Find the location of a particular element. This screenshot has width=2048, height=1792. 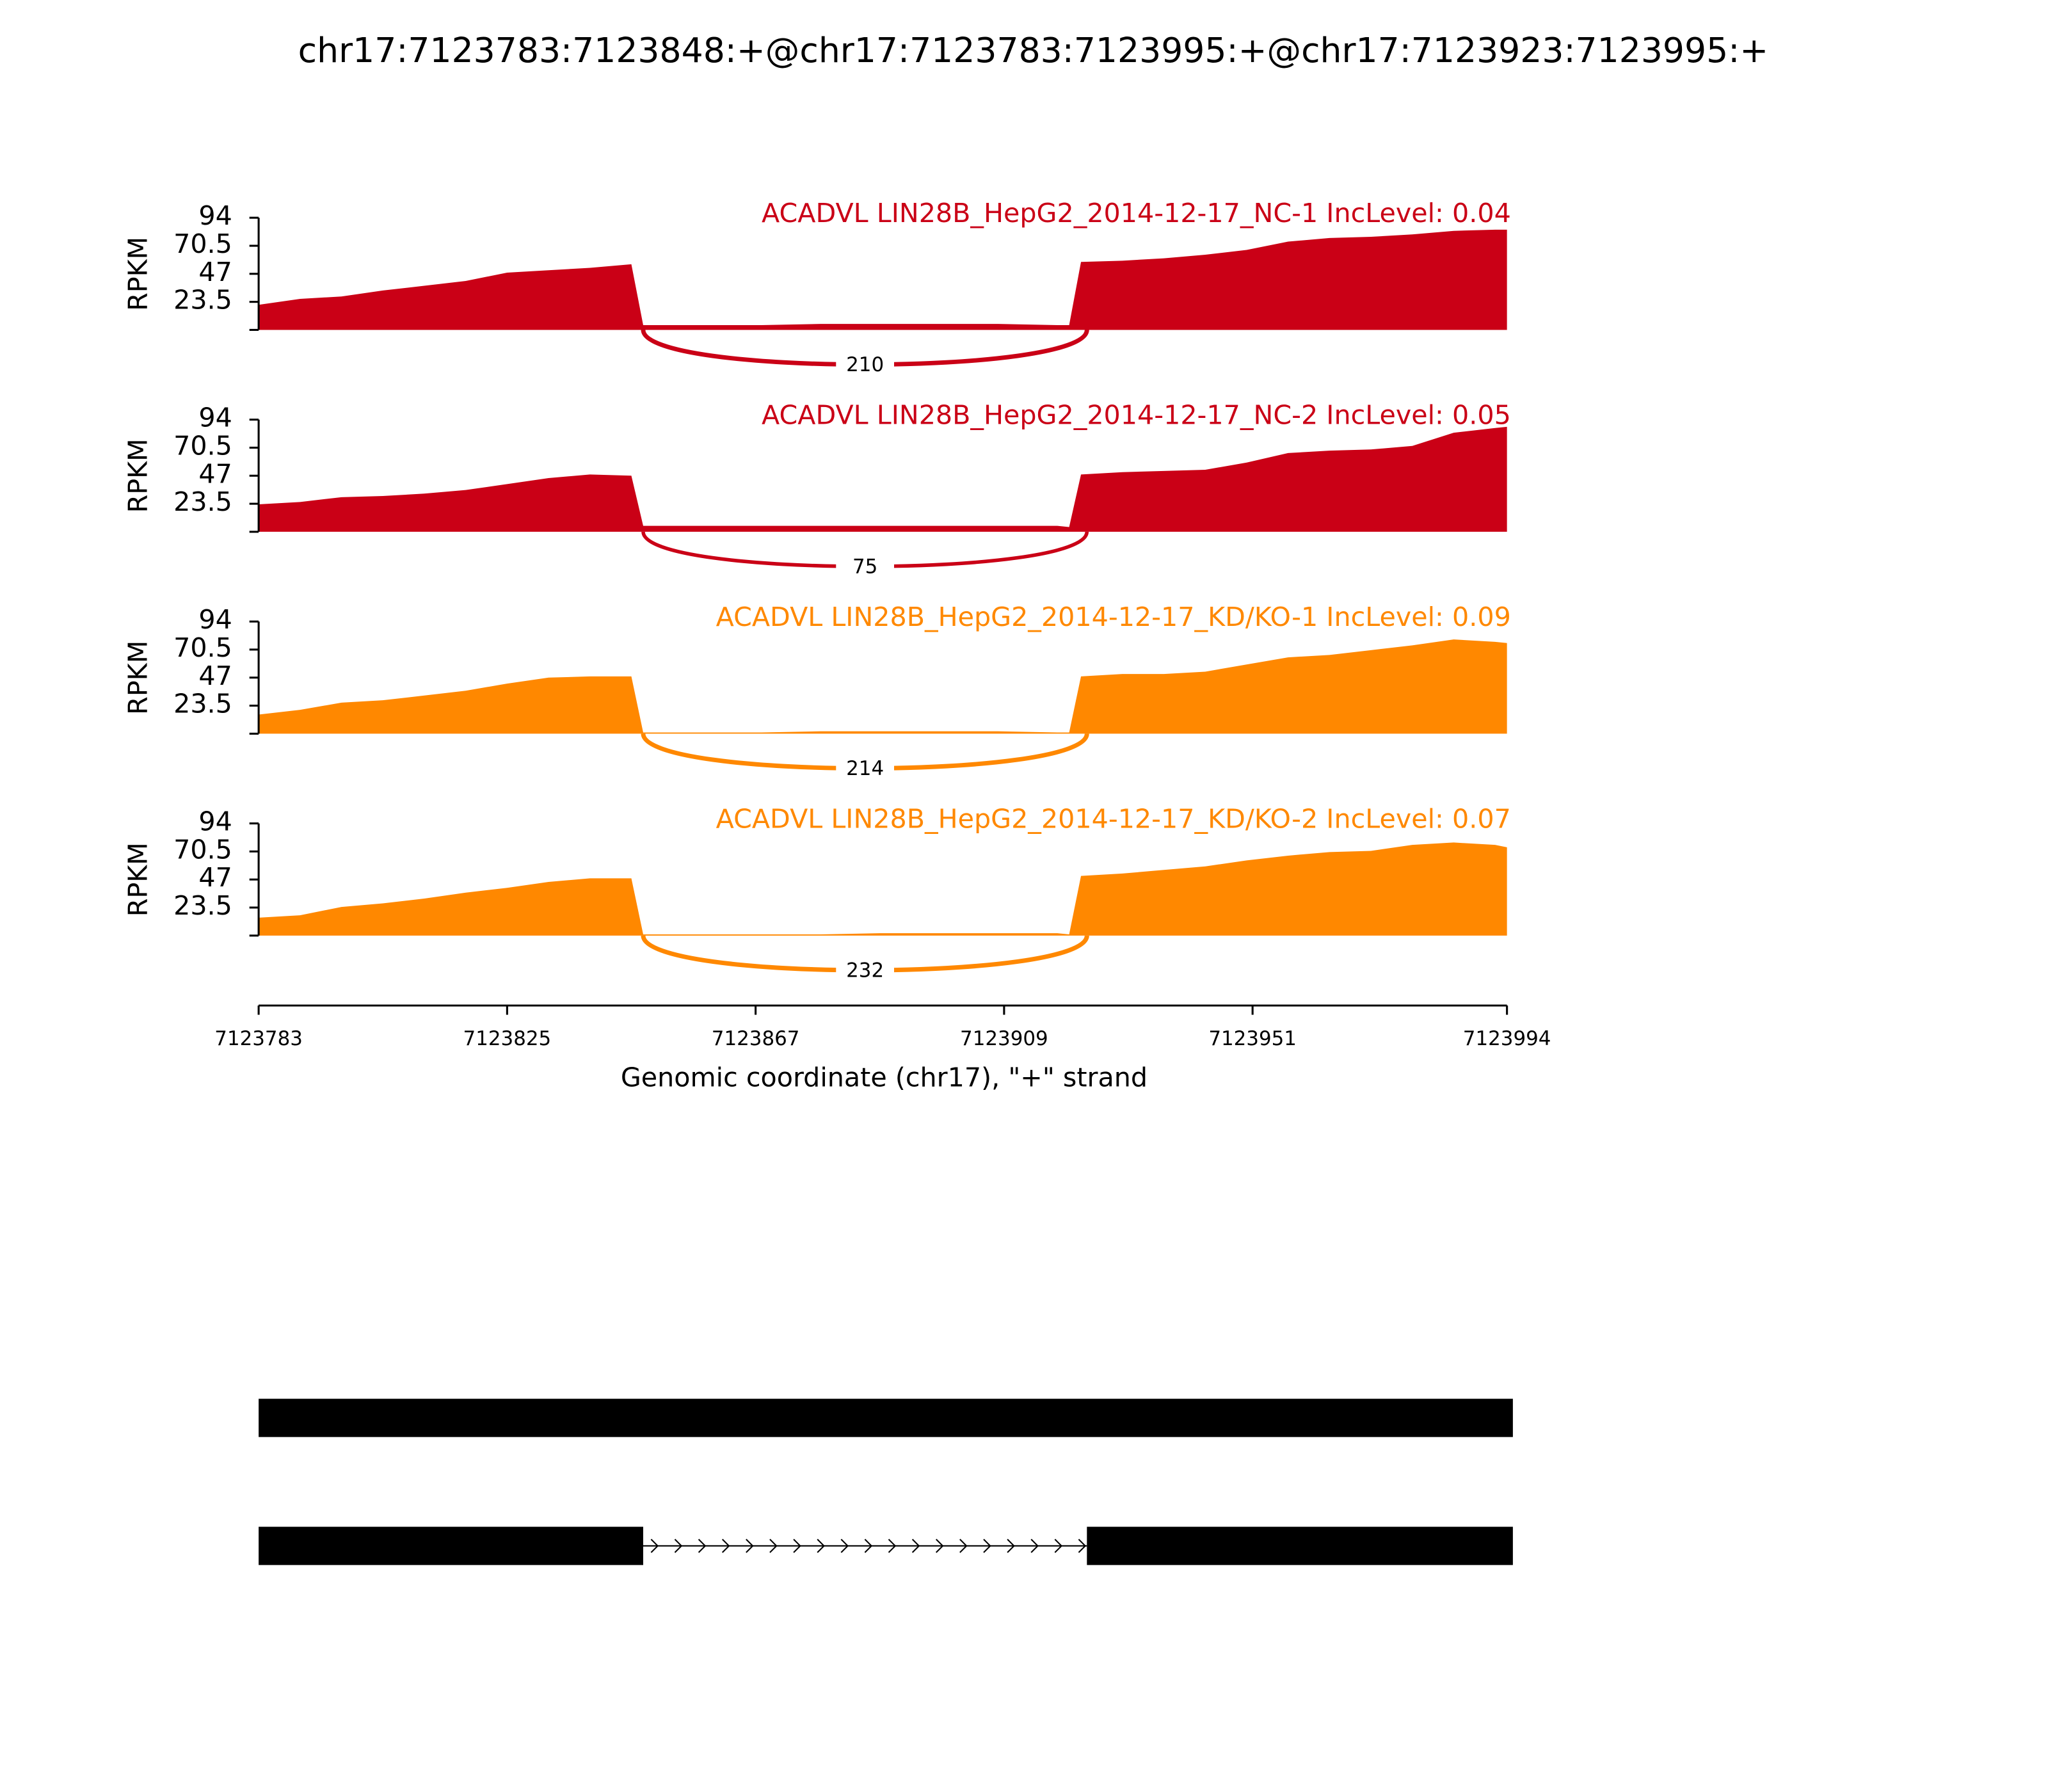

x-tick-label: 7123951 is located at coordinates (1252, 1038).